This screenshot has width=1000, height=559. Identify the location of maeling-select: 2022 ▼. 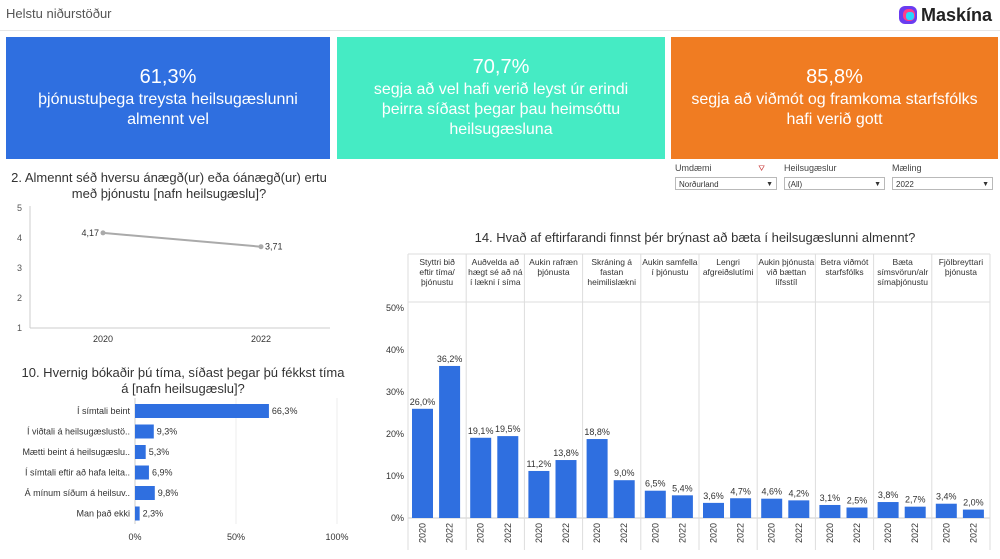
(942, 183).